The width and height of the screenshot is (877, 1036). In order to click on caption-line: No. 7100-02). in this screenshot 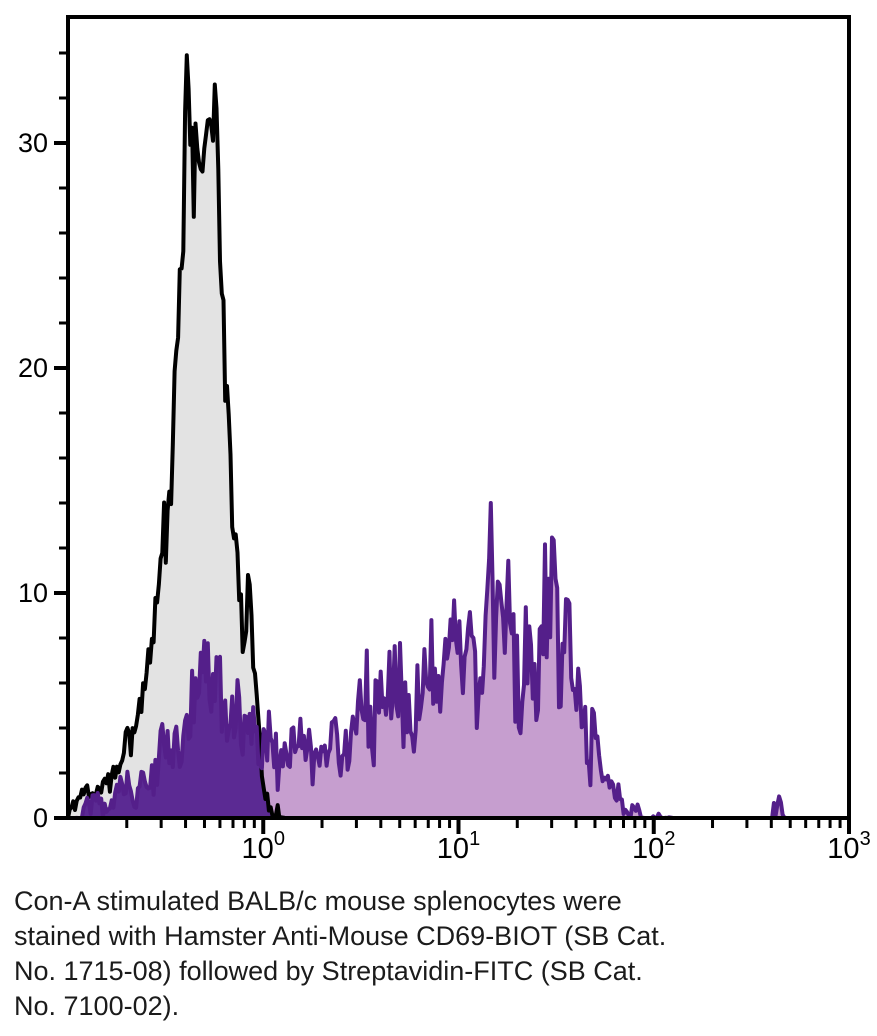, I will do `click(97, 1006)`.